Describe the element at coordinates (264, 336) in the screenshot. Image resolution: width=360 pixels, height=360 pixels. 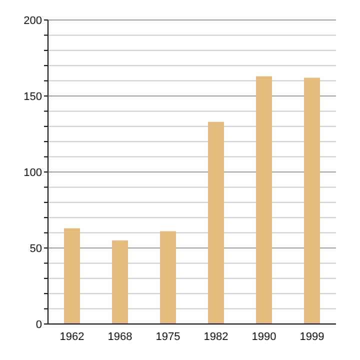
I see `x-tick-label: 1990` at that location.